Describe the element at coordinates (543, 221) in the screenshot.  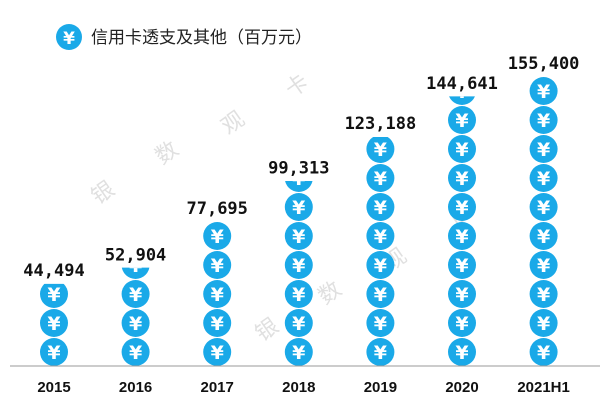
I see `bar-2021H1: ¥ ¥ ¥ ¥ ¥ ¥ ¥ ¥ ¥ ¥` at that location.